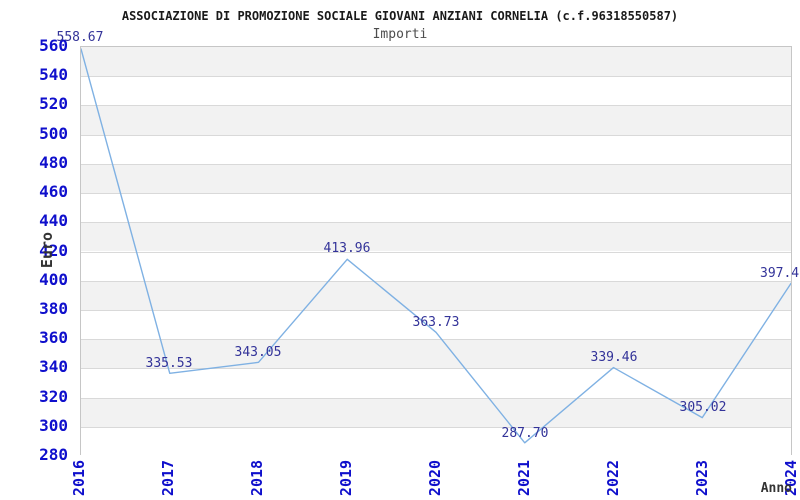  I want to click on x-axis-title: Anno, so click(776, 488).